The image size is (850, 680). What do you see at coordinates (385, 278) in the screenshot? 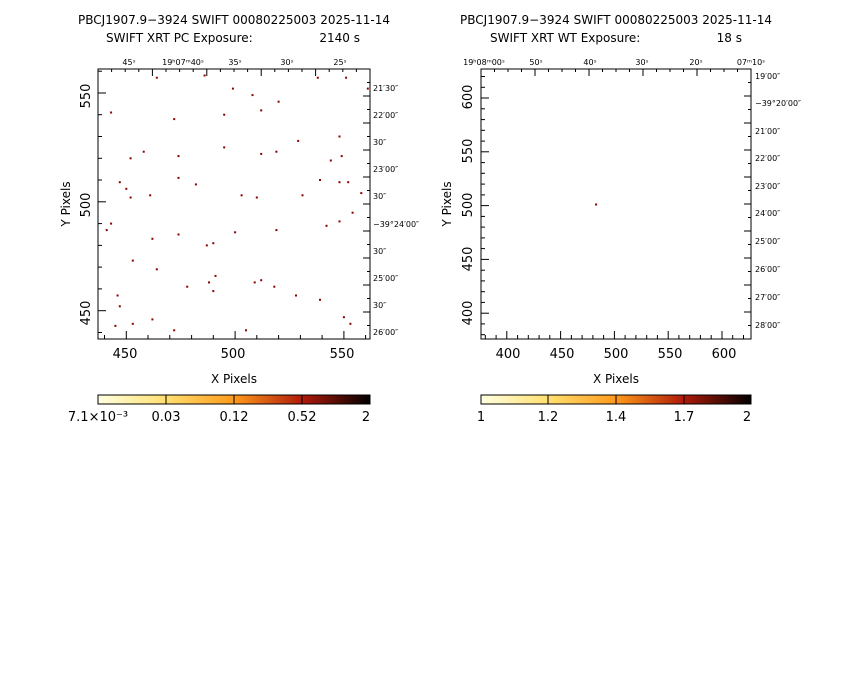
I see `pc-dec-label: 25′00″` at bounding box center [385, 278].